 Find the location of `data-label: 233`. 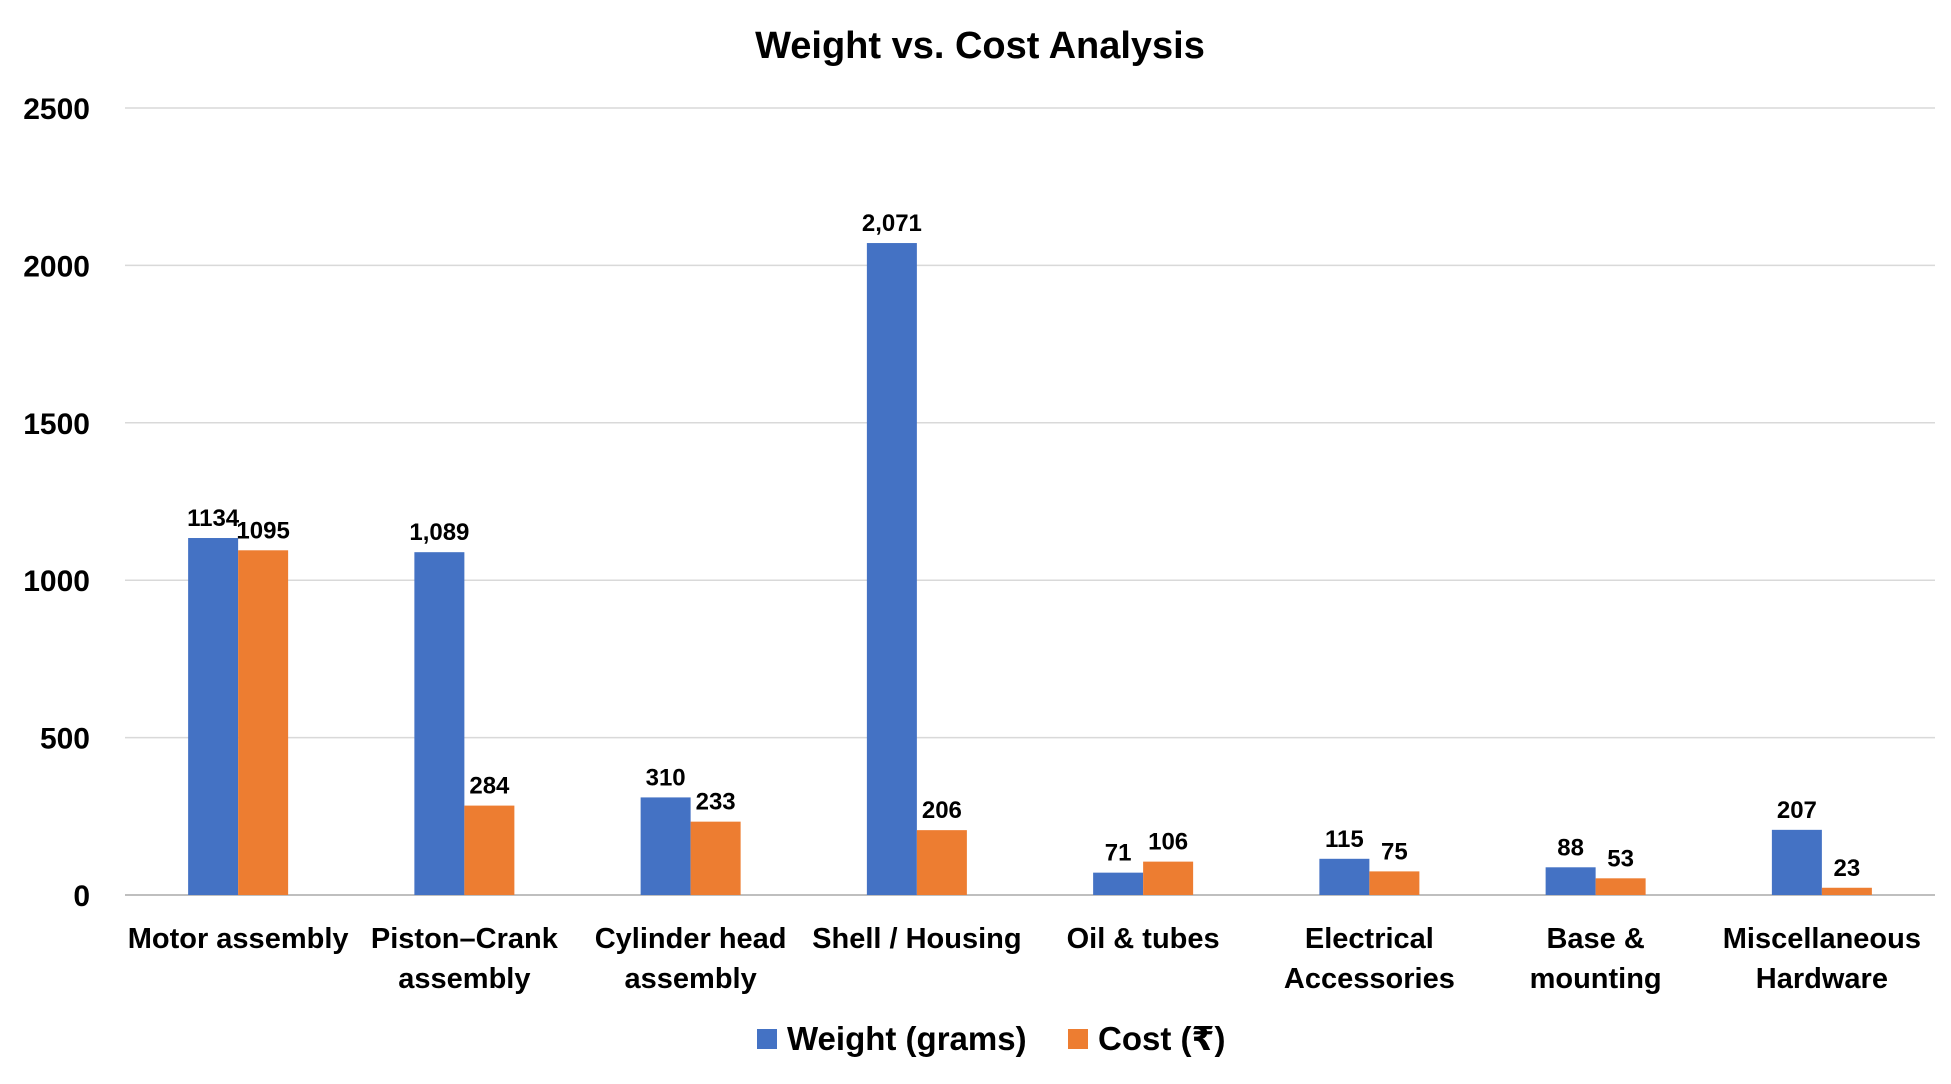

data-label: 233 is located at coordinates (716, 802).